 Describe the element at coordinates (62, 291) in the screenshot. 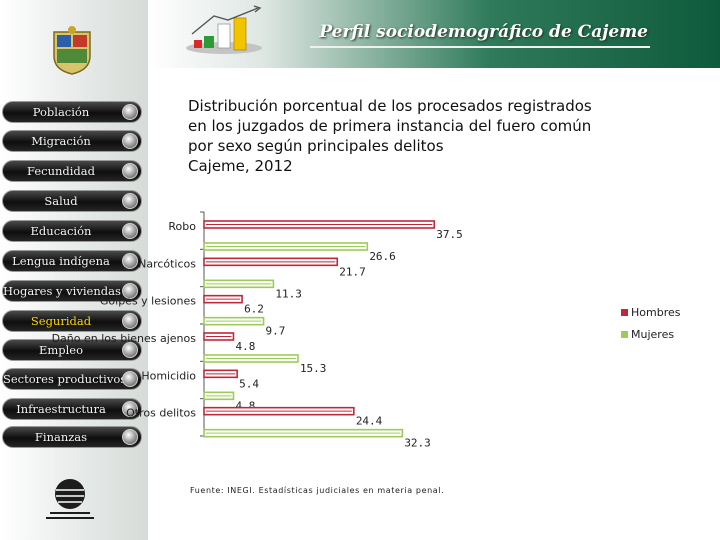

I see `nav-item-label: Hogares y viviendas` at that location.